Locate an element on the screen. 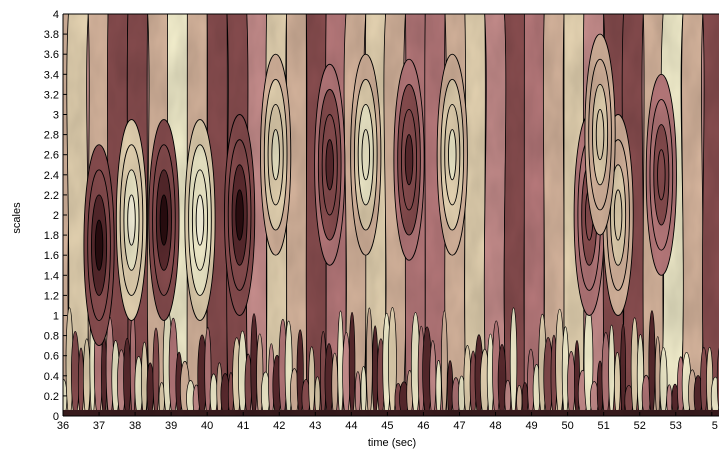 This screenshot has height=450, width=719. y-tick-label: 0.2 is located at coordinates (51, 397).